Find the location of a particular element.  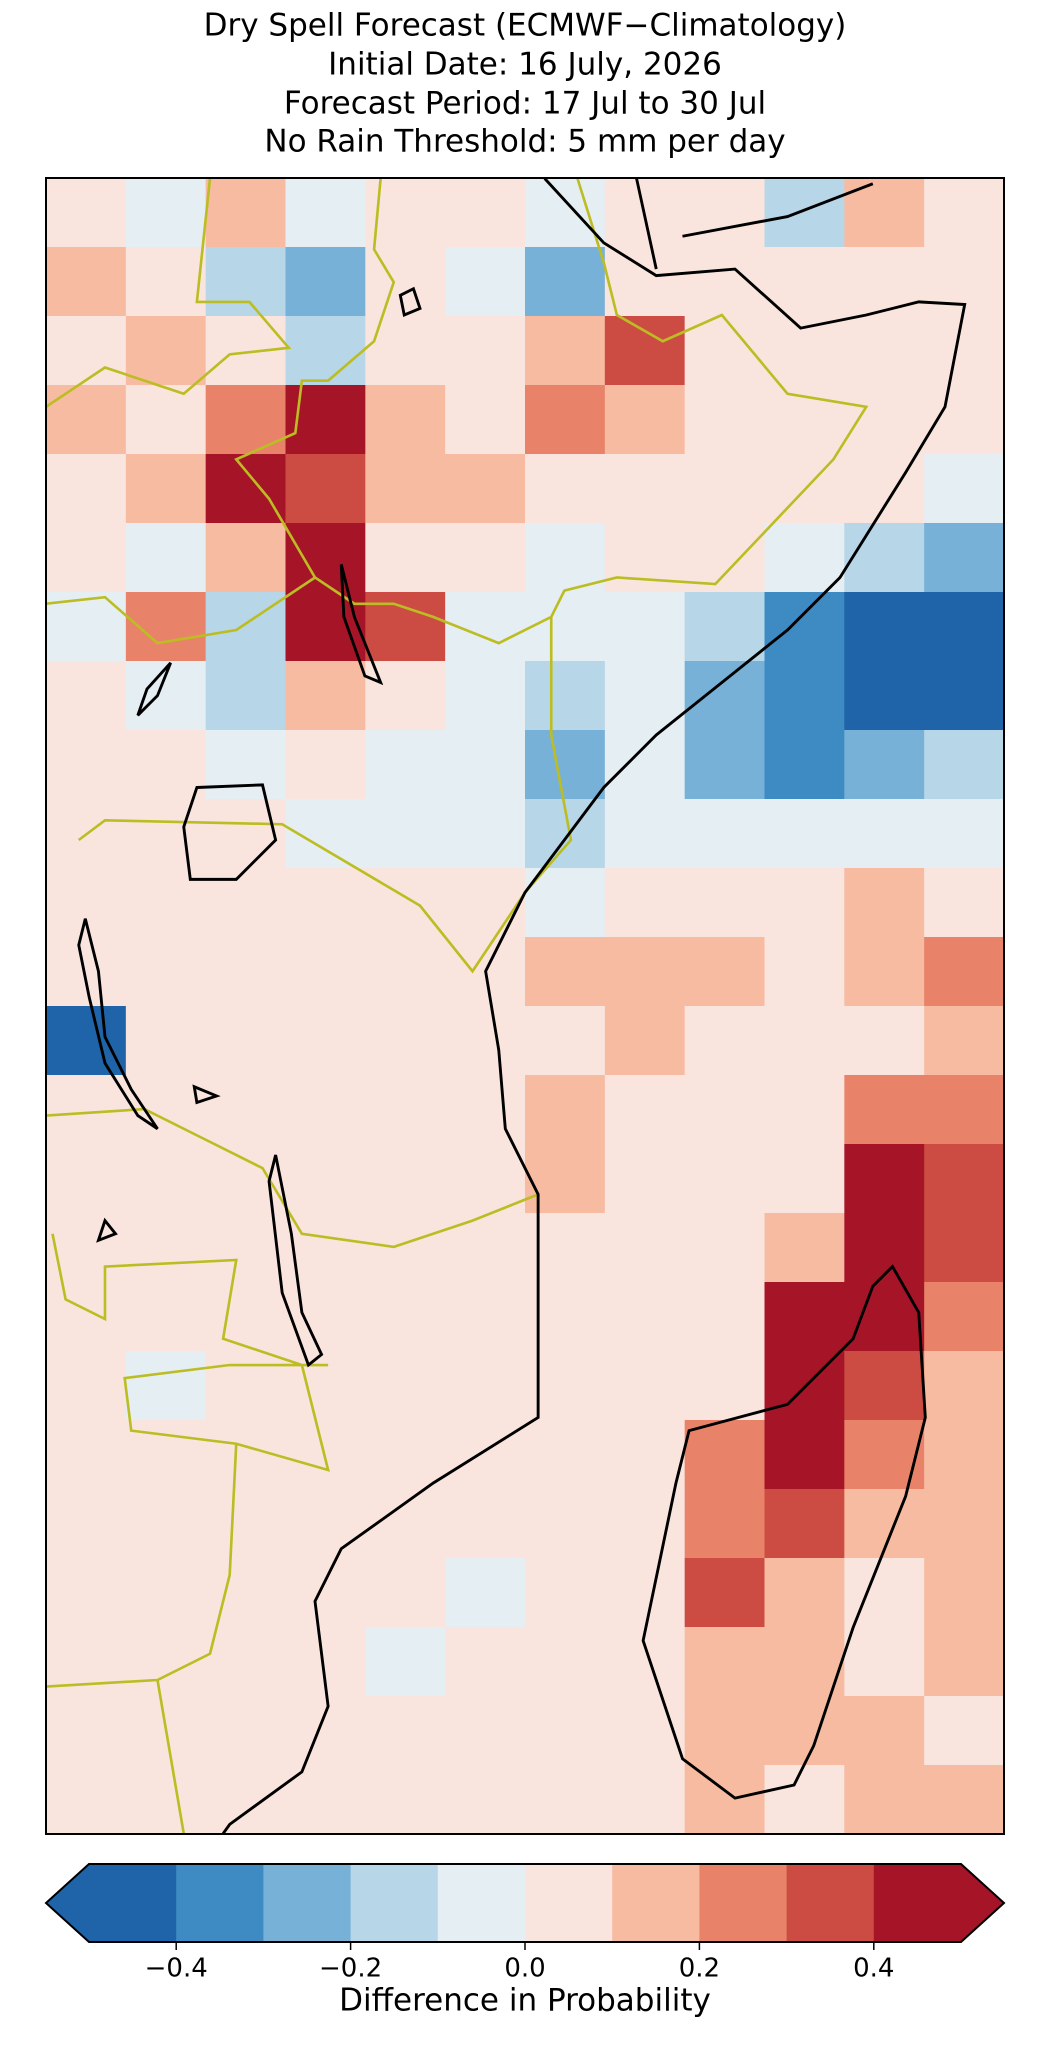

colorbar-outline is located at coordinates (525, 1903).